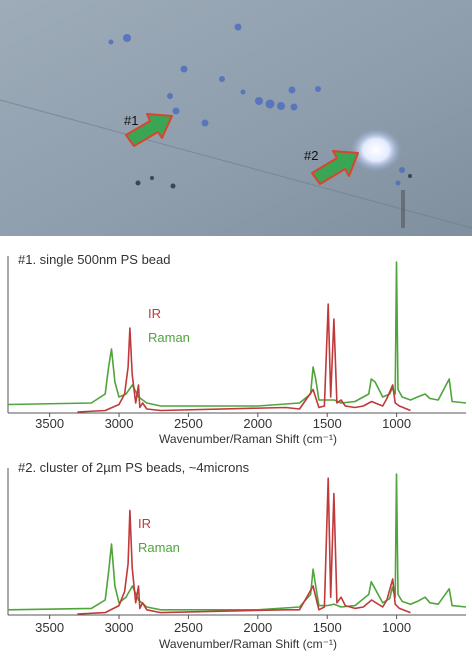 The width and height of the screenshot is (472, 661). Describe the element at coordinates (311, 155) in the screenshot. I see `arrow-2-label: #2` at that location.